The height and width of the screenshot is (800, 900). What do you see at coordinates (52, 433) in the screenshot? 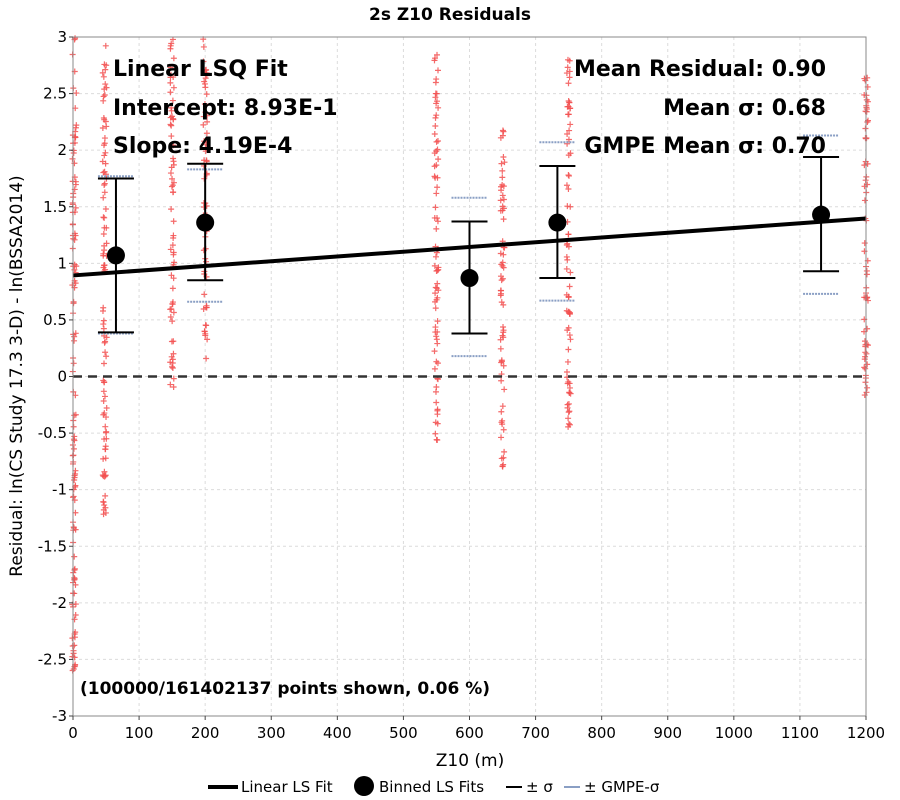
I see `y-tick-label-7: -0.5` at bounding box center [52, 433].